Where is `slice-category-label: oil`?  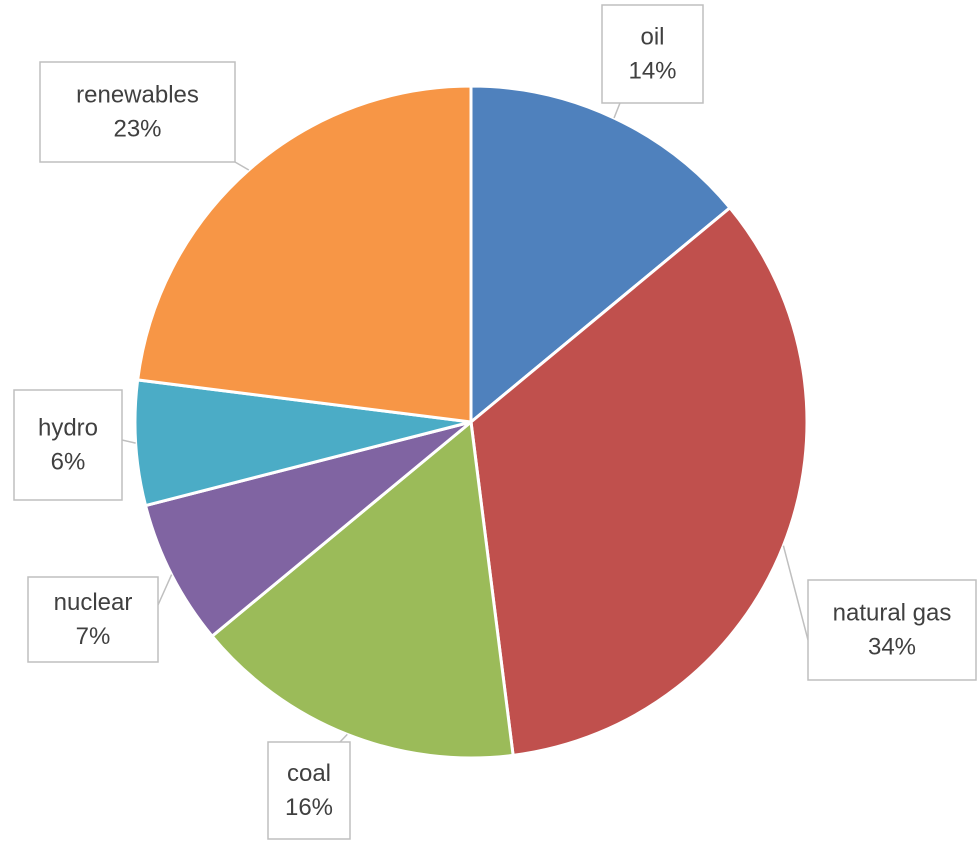
slice-category-label: oil is located at coordinates (652, 36).